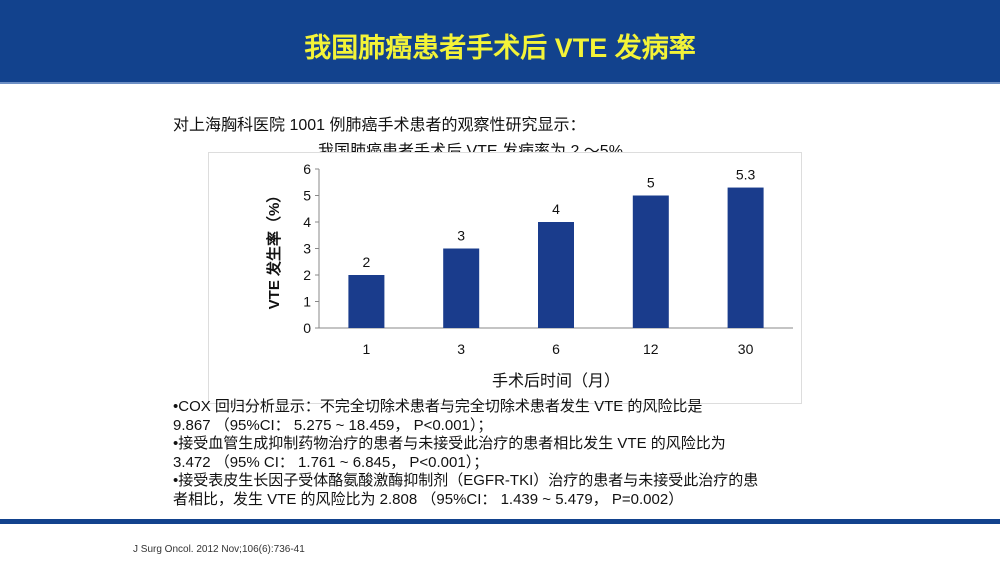  What do you see at coordinates (367, 349) in the screenshot?
I see `x-tick-label: 1` at bounding box center [367, 349].